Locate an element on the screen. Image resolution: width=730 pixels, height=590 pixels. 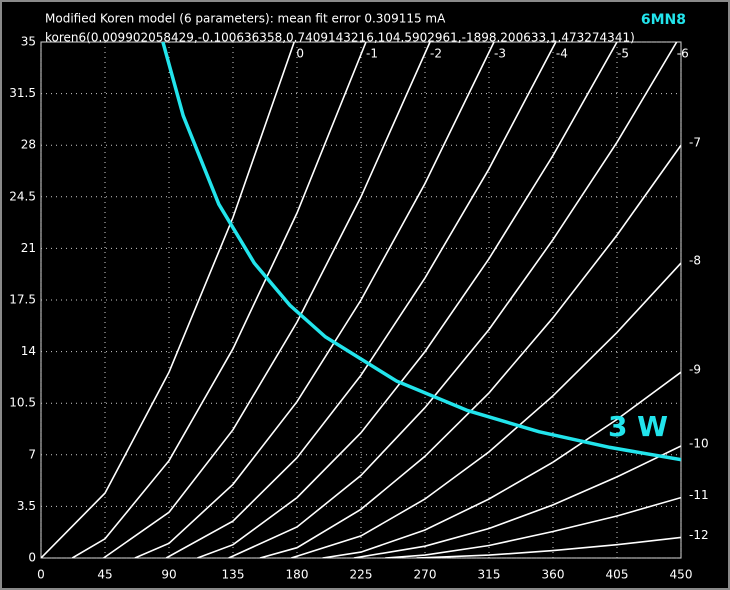
curve-label: -9 is located at coordinates (695, 370).